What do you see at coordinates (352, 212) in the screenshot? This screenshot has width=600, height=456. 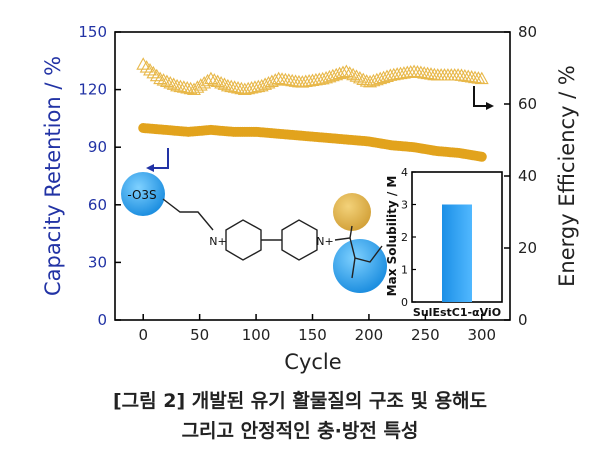 I see `methyl-group-sphere` at bounding box center [352, 212].